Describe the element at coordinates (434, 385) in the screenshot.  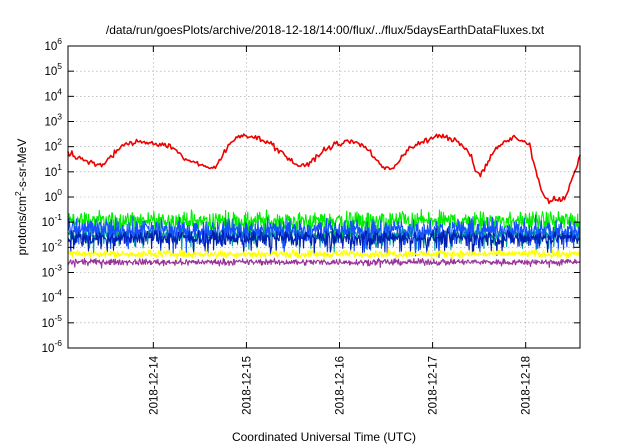
I see `x-tick-label: 2018-12-17` at that location.